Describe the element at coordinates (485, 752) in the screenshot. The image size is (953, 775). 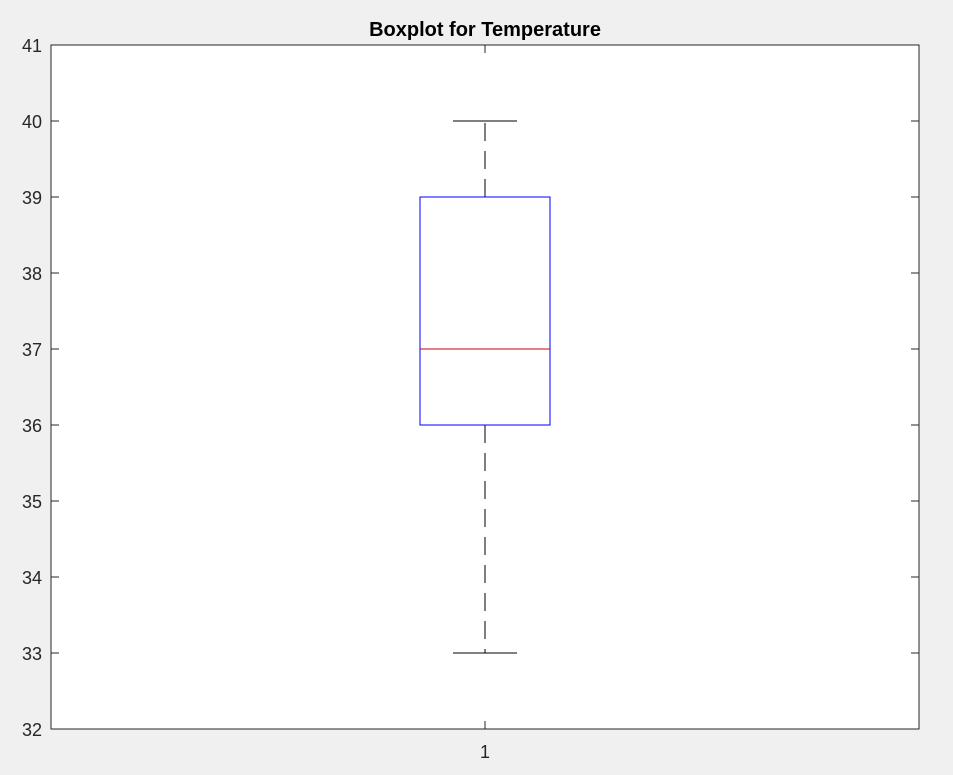
I see `x-tick-label: 1` at that location.